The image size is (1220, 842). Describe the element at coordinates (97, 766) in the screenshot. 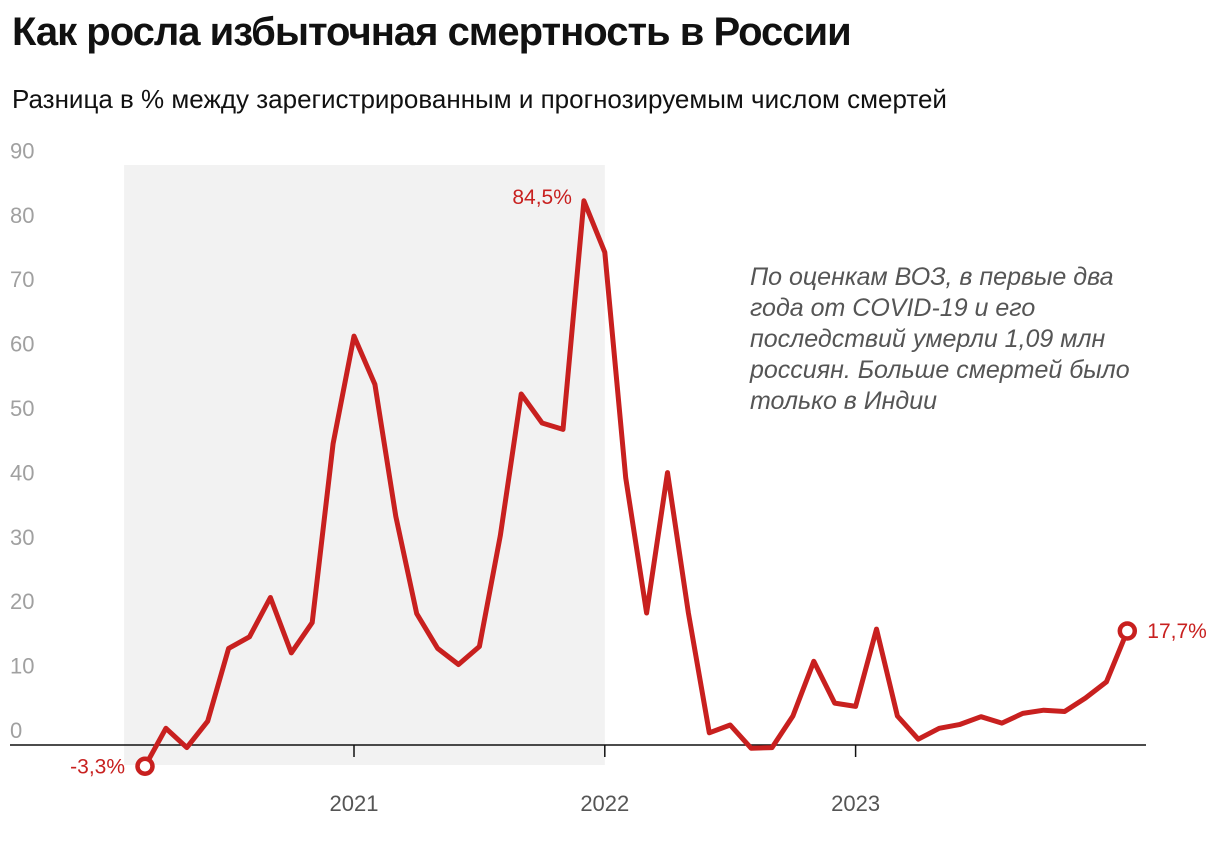

I see `point-label: -3,3%` at that location.